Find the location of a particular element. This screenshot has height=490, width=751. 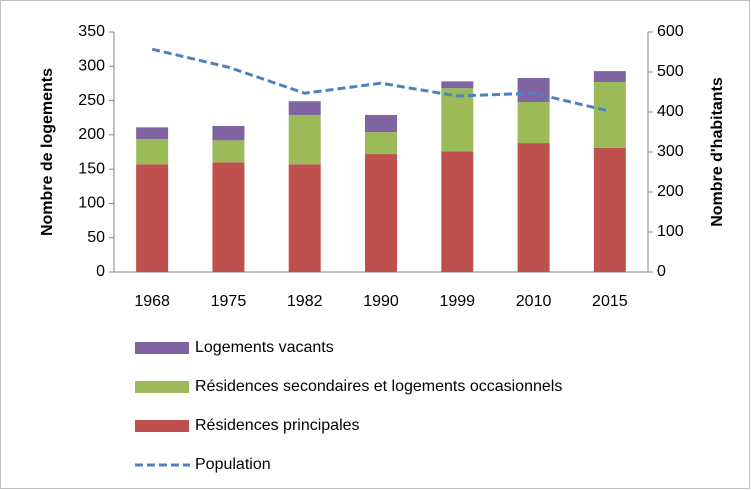

x-tick-label: 1975 is located at coordinates (229, 301).